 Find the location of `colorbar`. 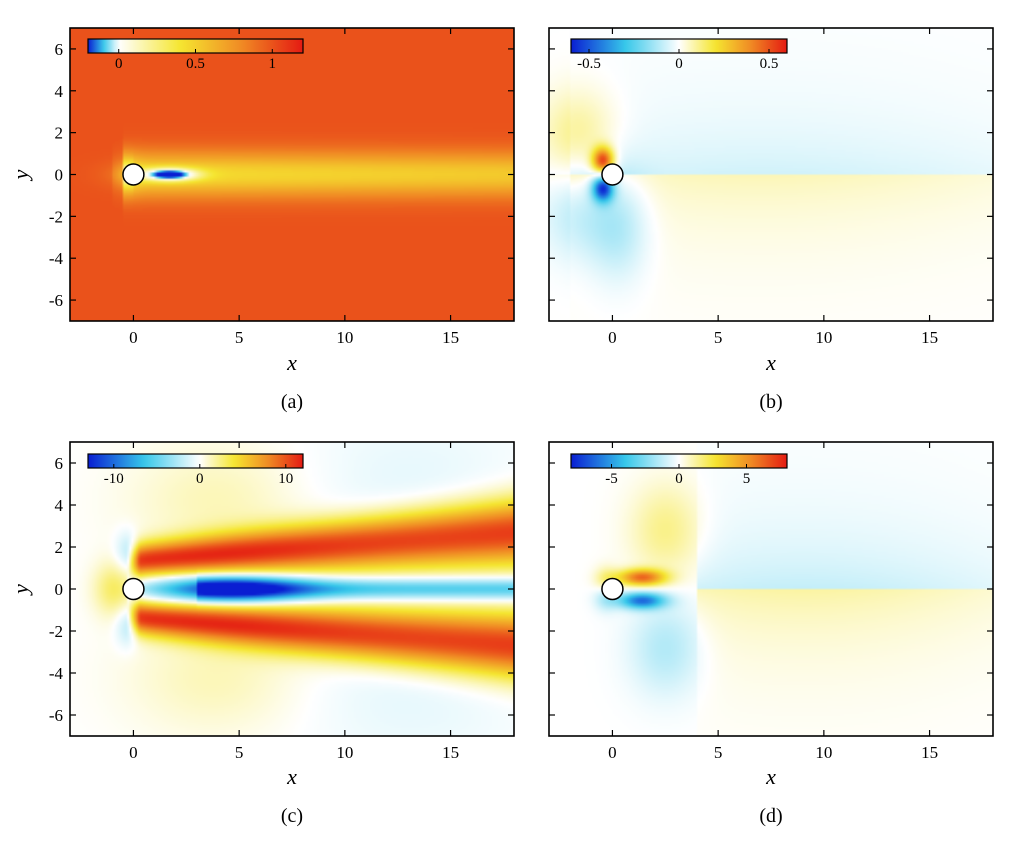

colorbar is located at coordinates (195, 461).